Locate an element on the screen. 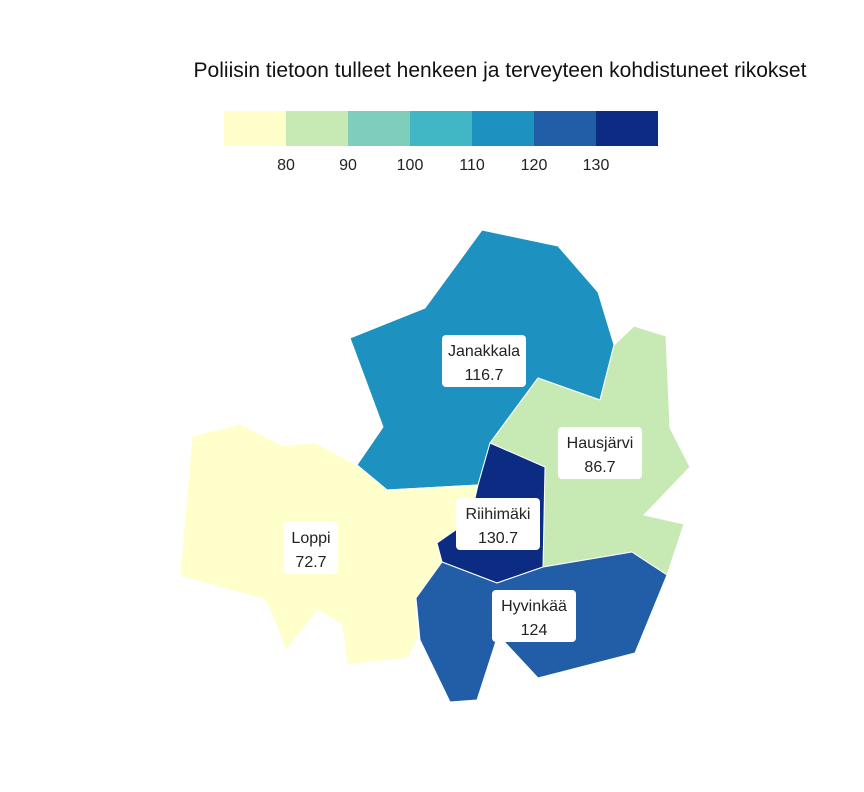 Image resolution: width=864 pixels, height=792 pixels. label-hyvinkaa: Hyvinkää 124 is located at coordinates (534, 616).